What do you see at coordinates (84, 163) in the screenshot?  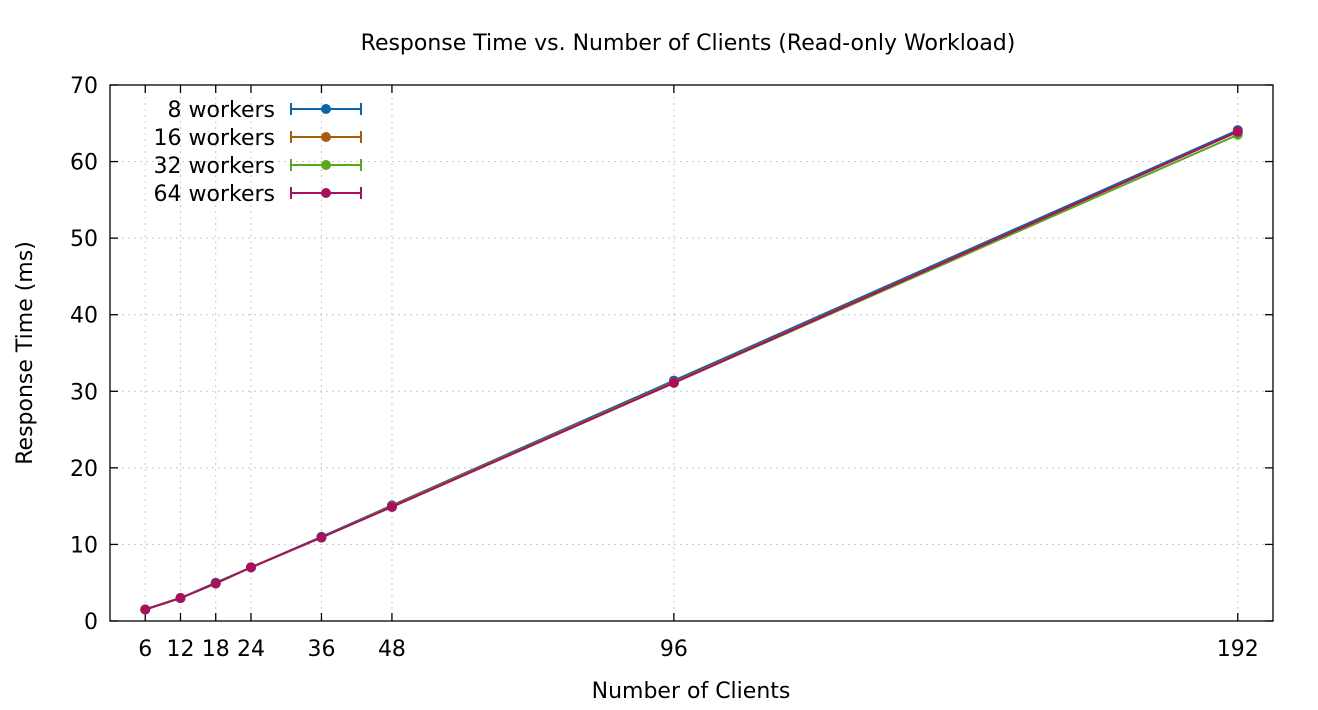 I see `y-tick-label: 60` at bounding box center [84, 163].